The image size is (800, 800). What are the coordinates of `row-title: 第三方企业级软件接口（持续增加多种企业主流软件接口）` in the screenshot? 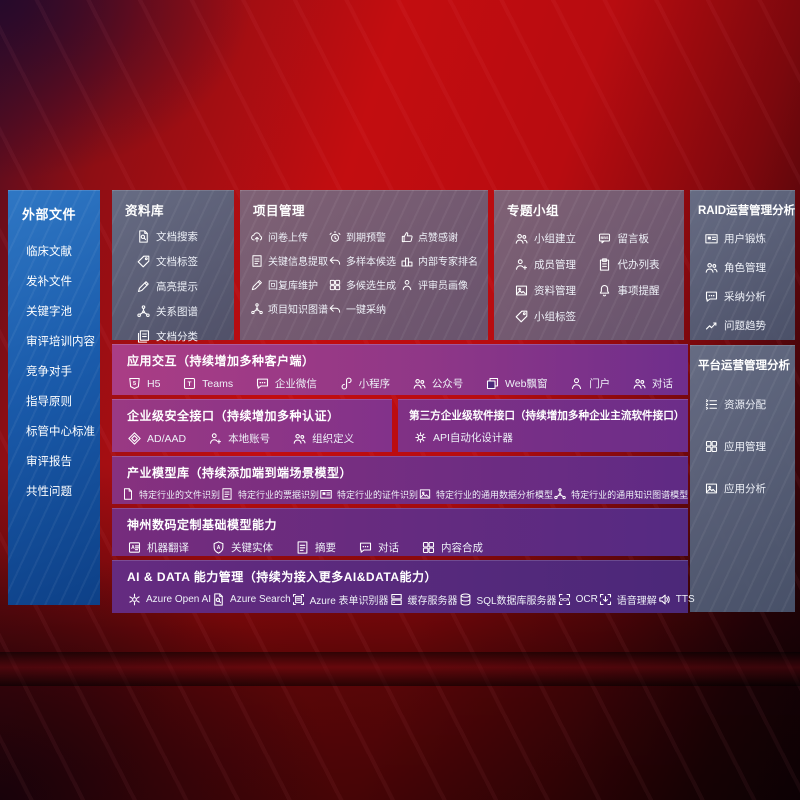 It's located at (547, 416).